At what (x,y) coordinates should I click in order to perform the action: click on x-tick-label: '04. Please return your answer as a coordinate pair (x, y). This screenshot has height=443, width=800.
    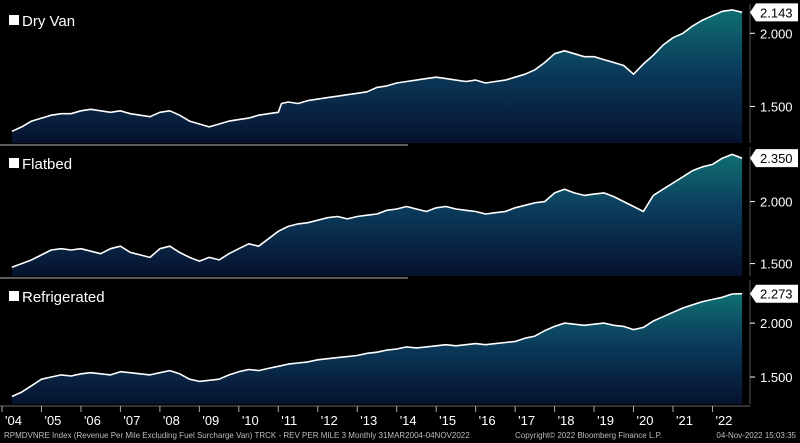
    Looking at the image, I should click on (13, 420).